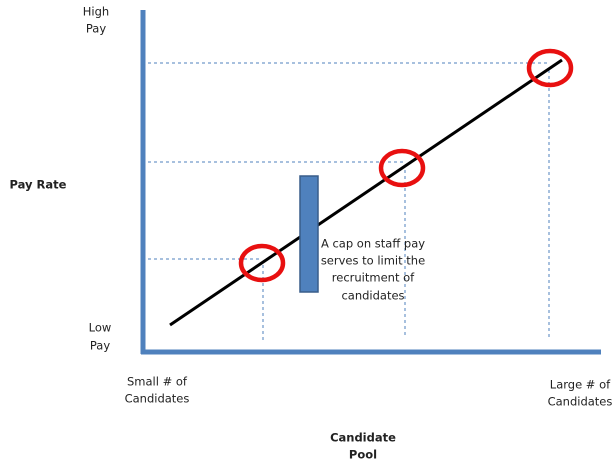 The image size is (613, 462). What do you see at coordinates (157, 399) in the screenshot?
I see `x-left-label: Candidates` at bounding box center [157, 399].